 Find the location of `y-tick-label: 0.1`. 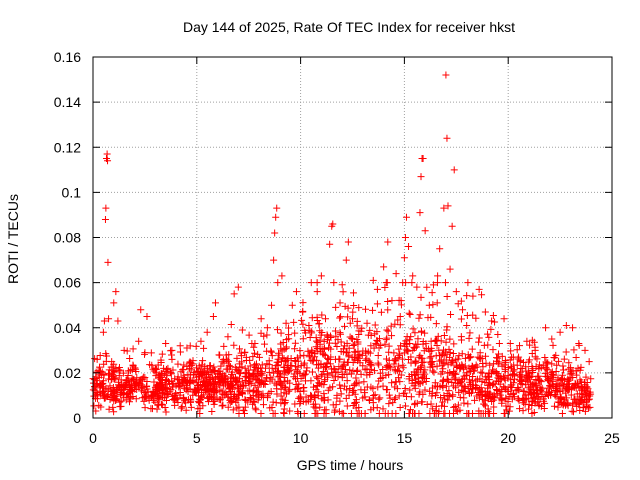

y-tick-label: 0.1 is located at coordinates (72, 192).